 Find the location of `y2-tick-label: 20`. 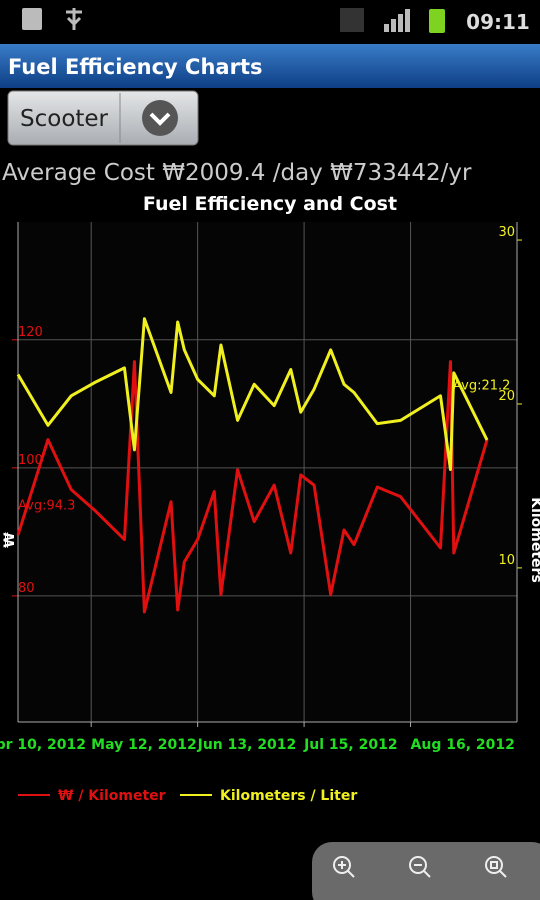

y2-tick-label: 20 is located at coordinates (506, 396).